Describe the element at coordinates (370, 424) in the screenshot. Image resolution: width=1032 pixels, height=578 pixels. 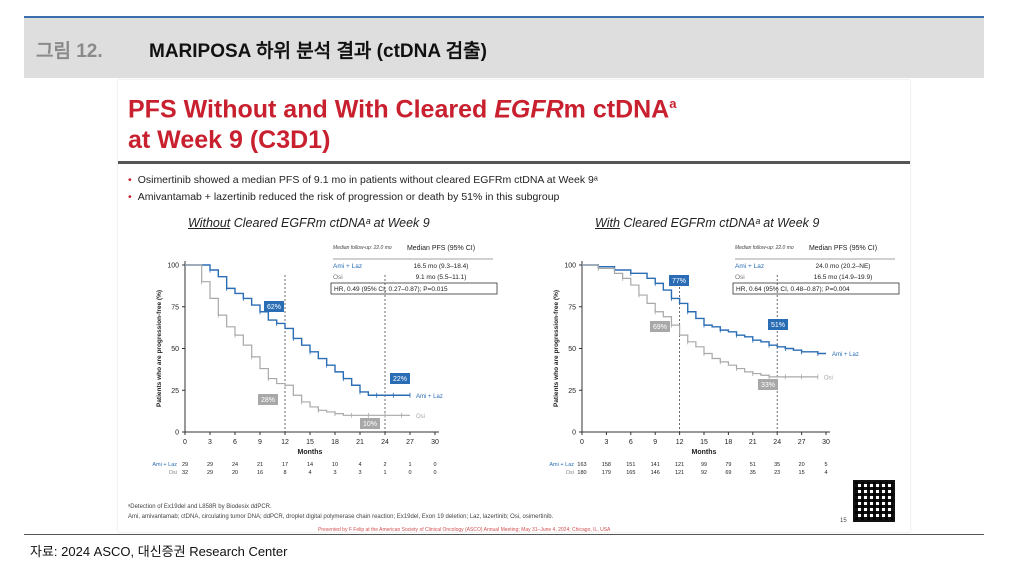
I see `landmark-badge-text: 10%` at that location.